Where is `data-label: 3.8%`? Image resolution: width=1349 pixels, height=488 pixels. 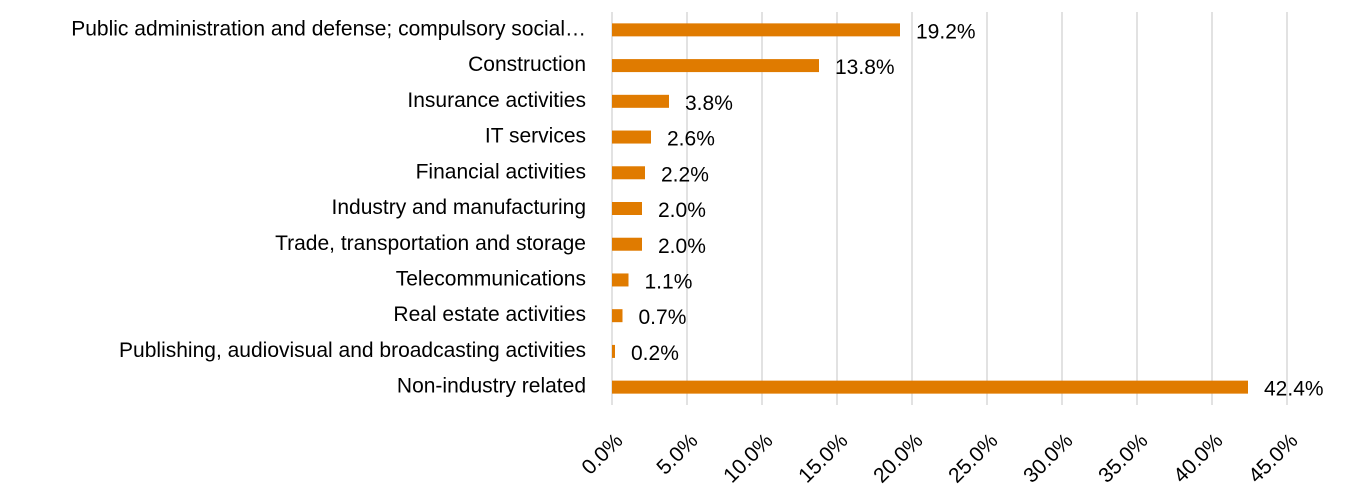 data-label: 3.8% is located at coordinates (709, 103).